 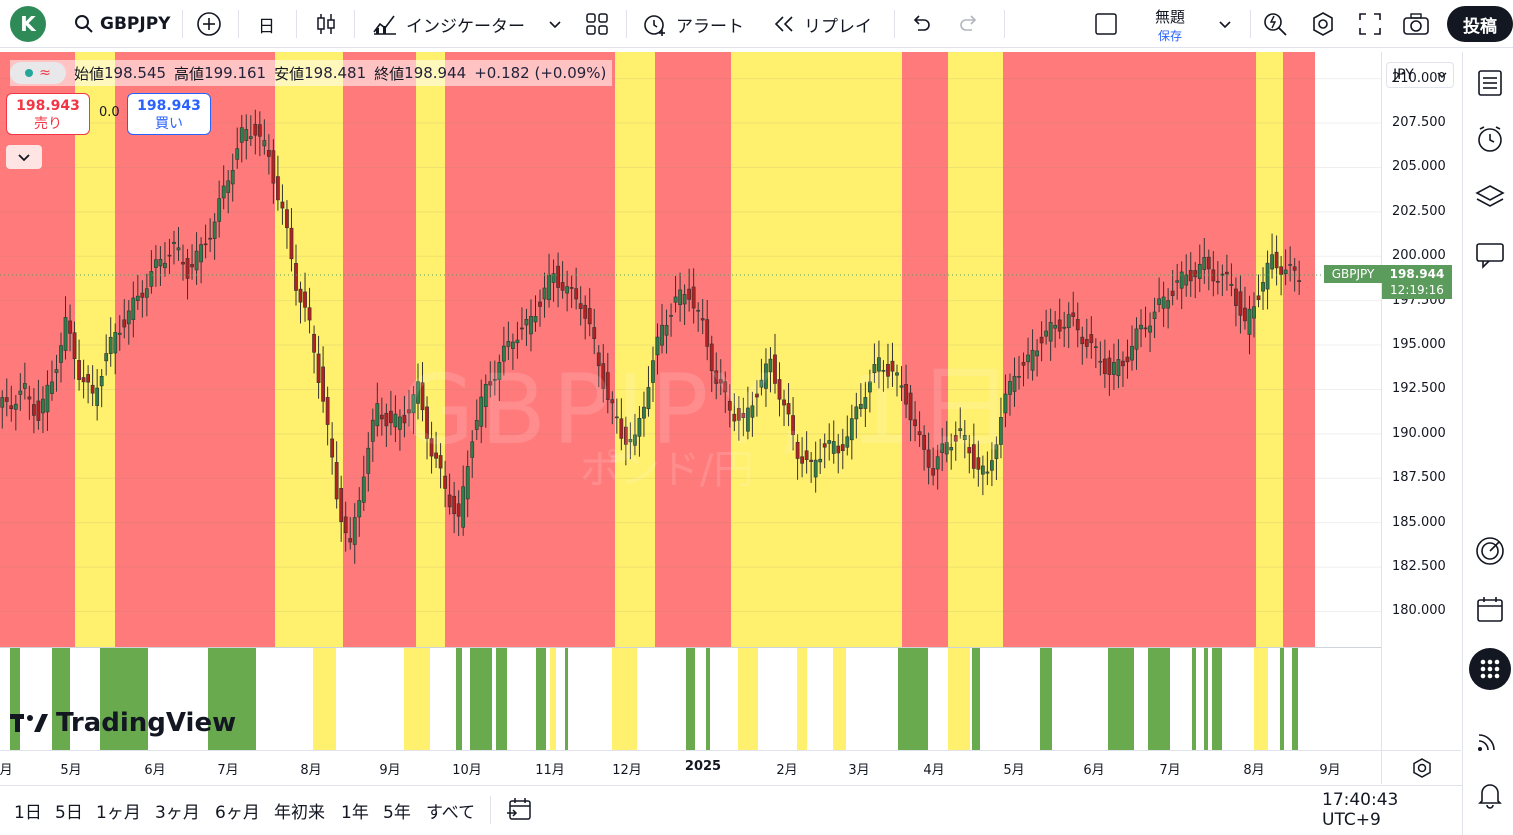 What do you see at coordinates (1416, 24) in the screenshot?
I see `snapshot-button` at bounding box center [1416, 24].